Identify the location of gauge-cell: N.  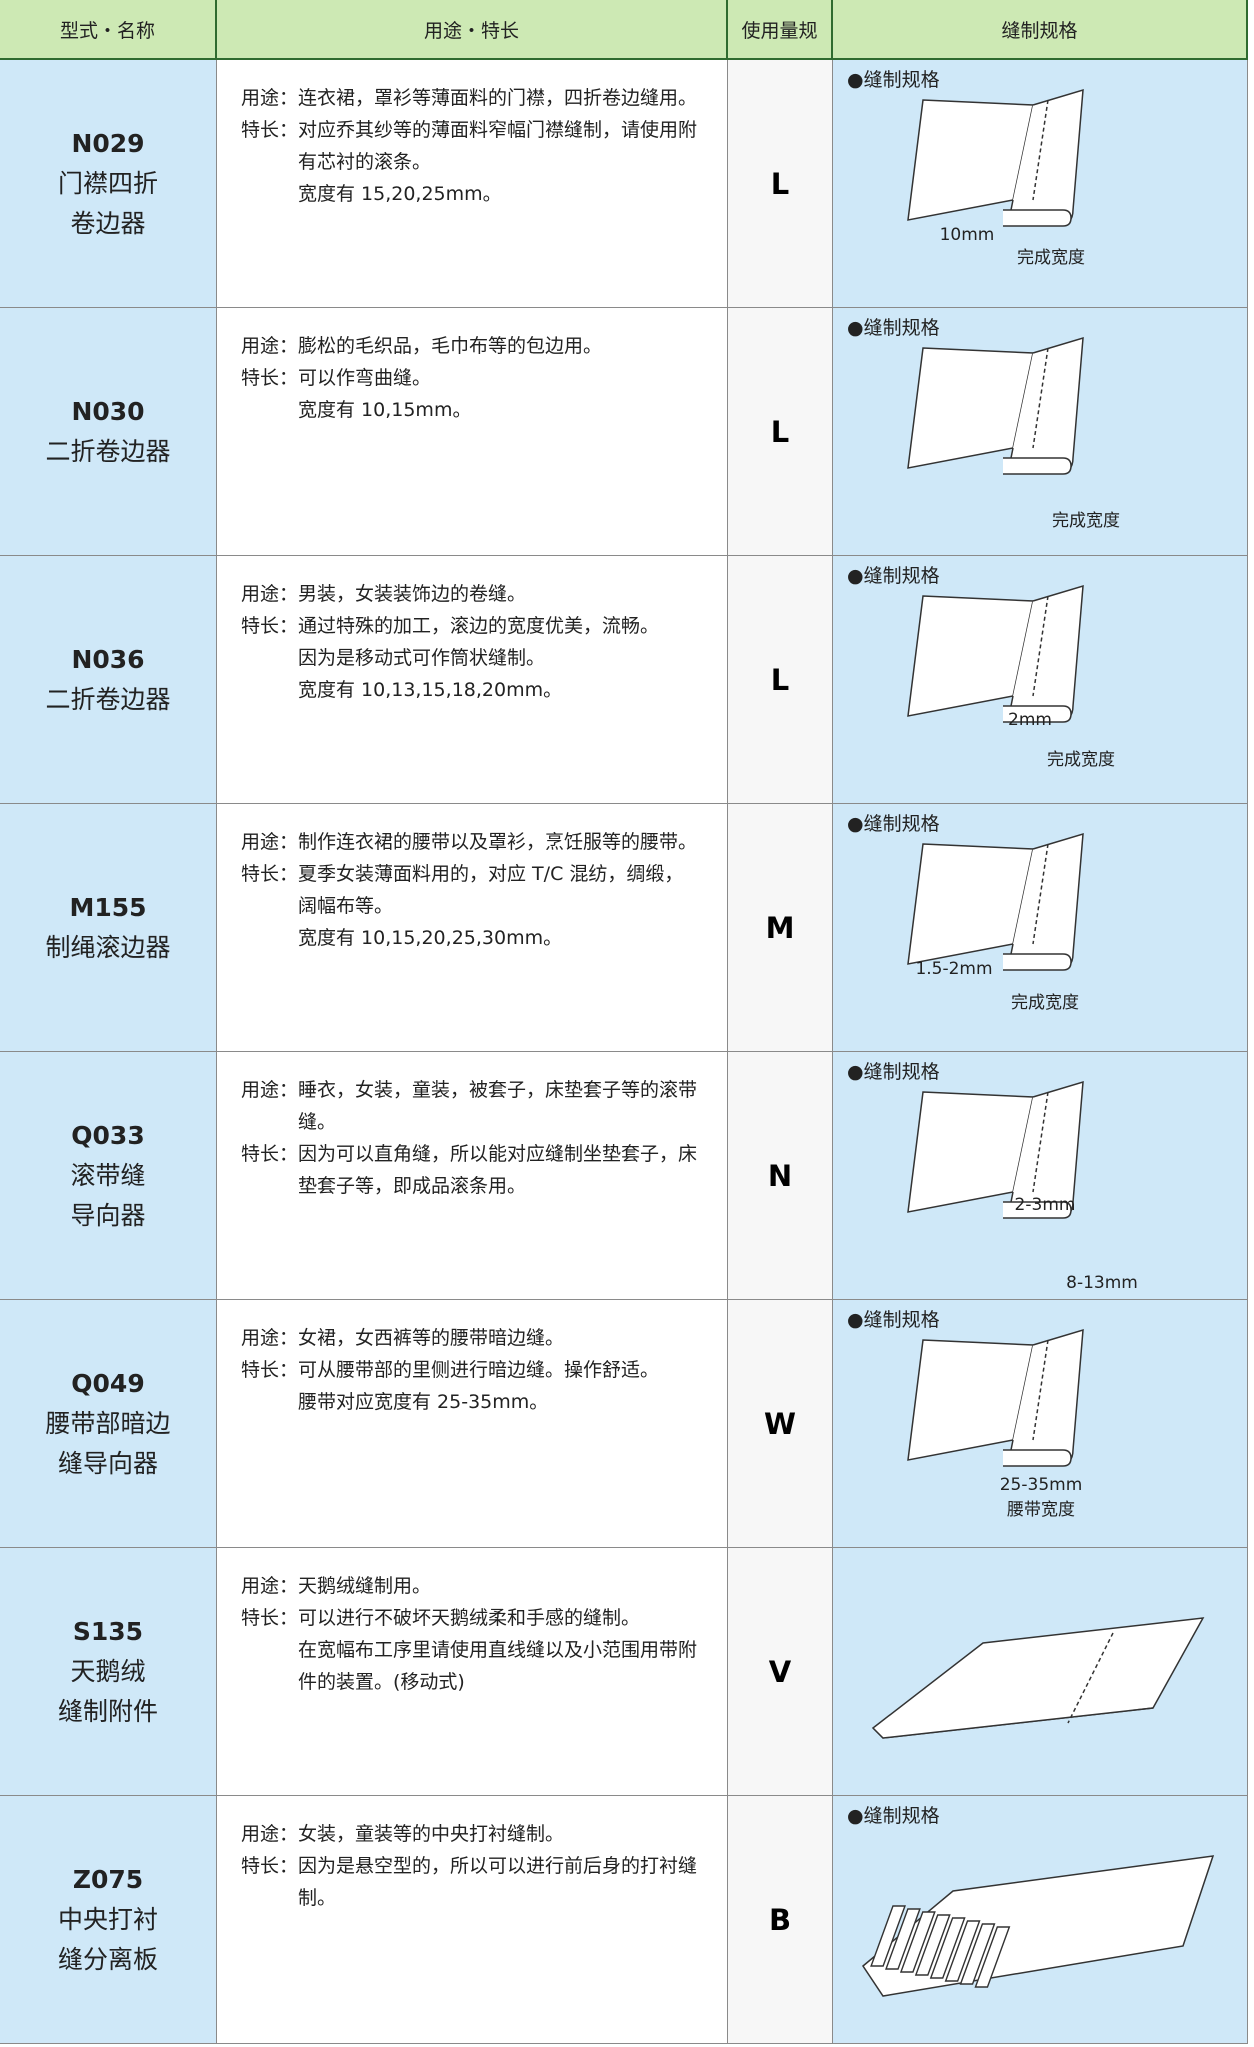
(780, 1176).